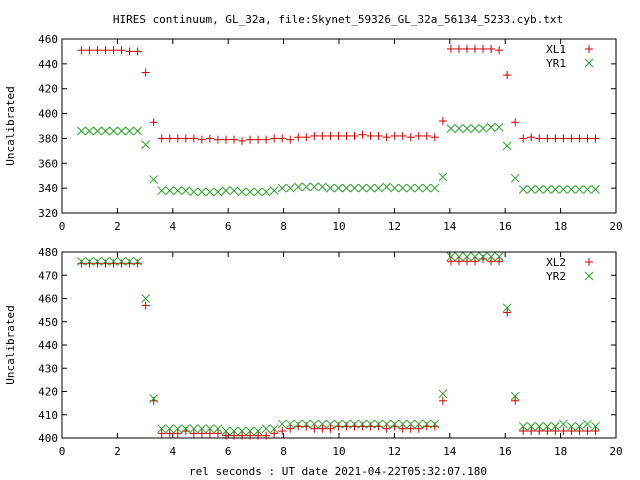 Image resolution: width=640 pixels, height=480 pixels. I want to click on x-tick-label: 18, so click(560, 226).